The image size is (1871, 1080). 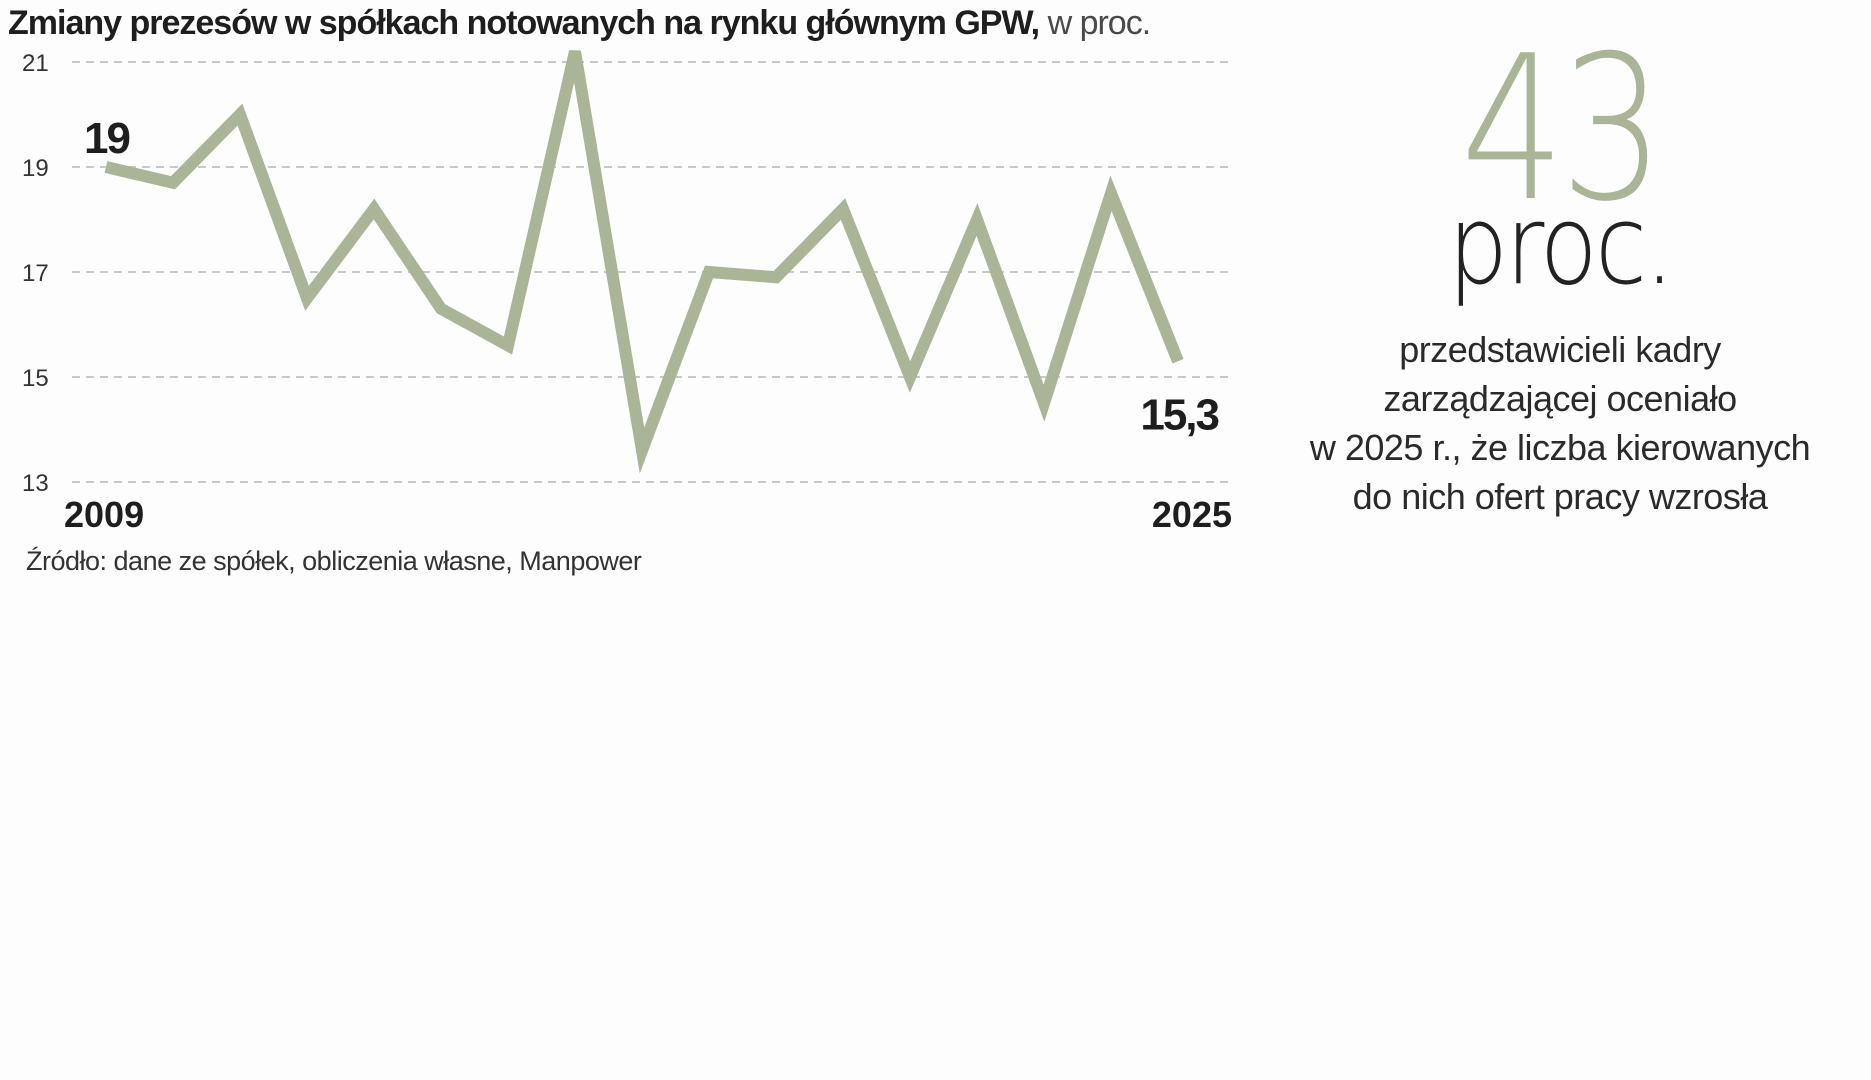 What do you see at coordinates (1560, 496) in the screenshot?
I see `highlight-line: do nich ofert pracy wzrosła` at bounding box center [1560, 496].